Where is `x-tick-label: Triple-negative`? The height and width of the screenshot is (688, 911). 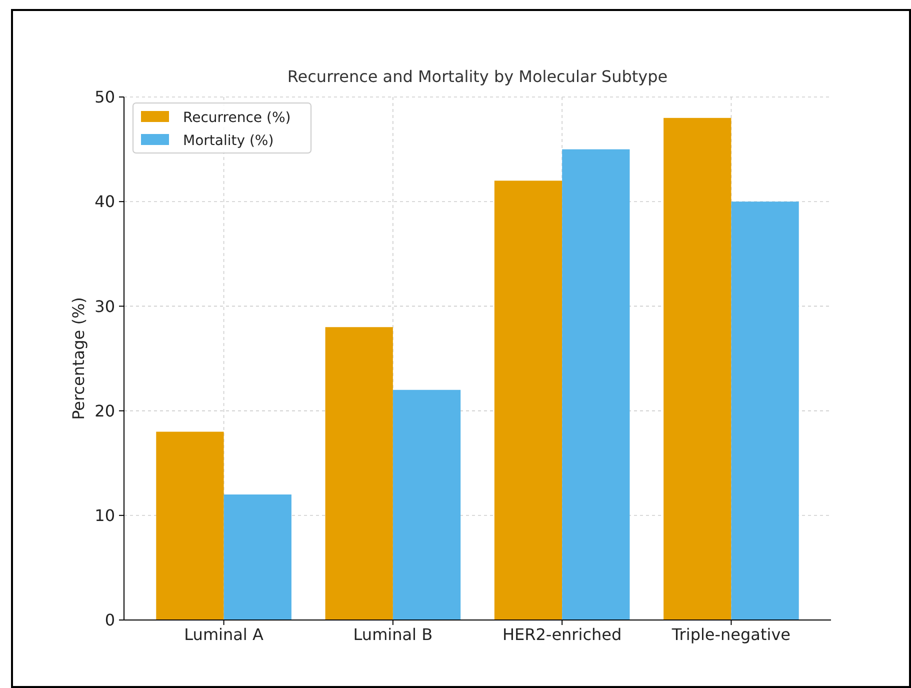
x-tick-label: Triple-negative is located at coordinates (730, 634).